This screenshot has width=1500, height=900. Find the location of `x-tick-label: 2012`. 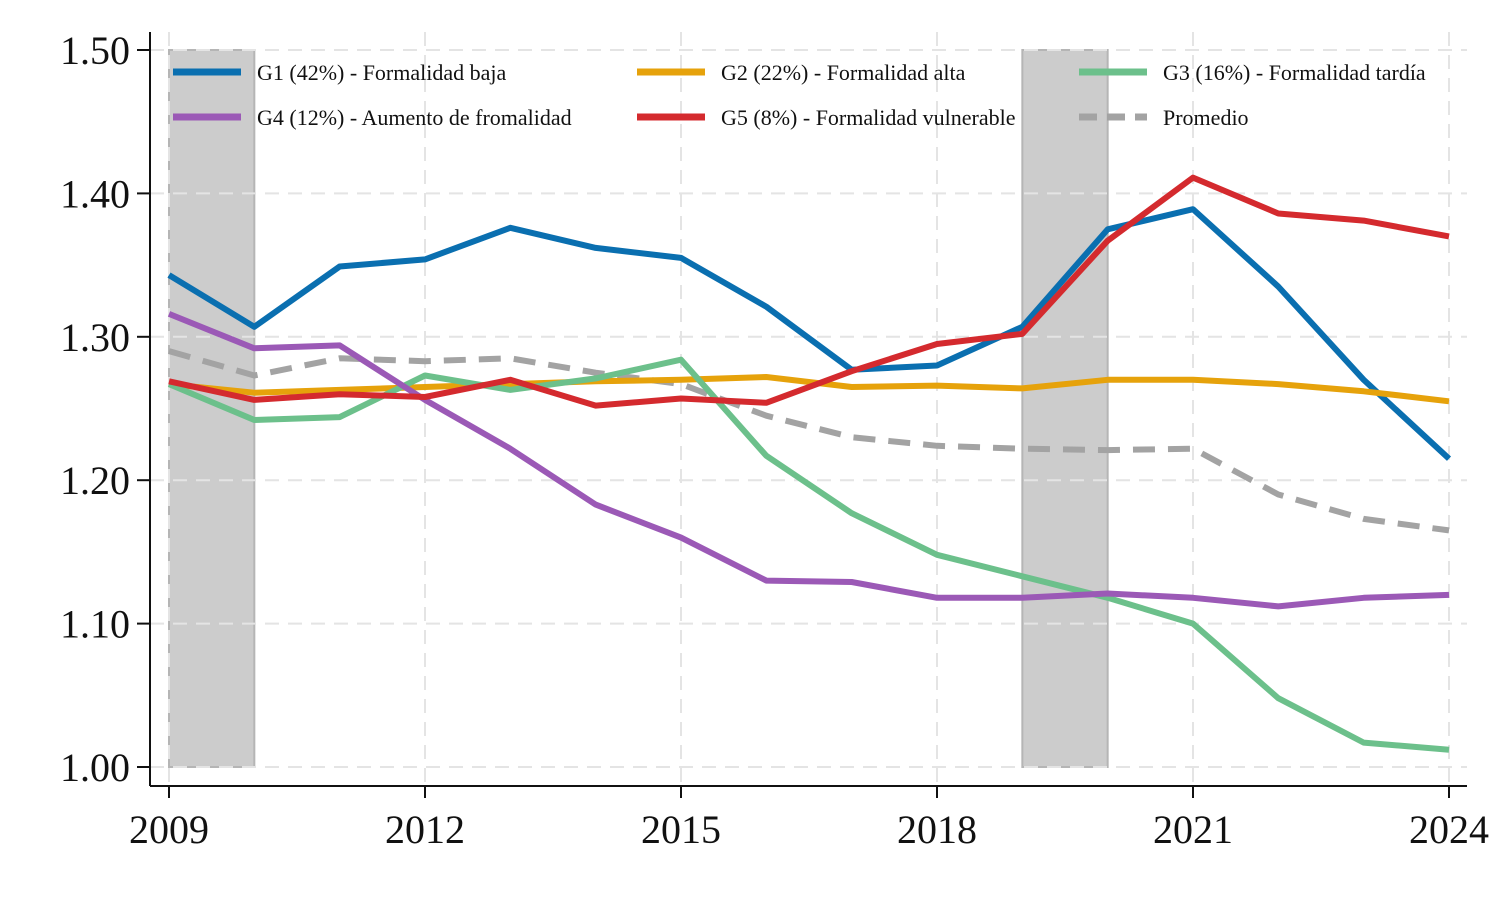

x-tick-label: 2012 is located at coordinates (425, 829).